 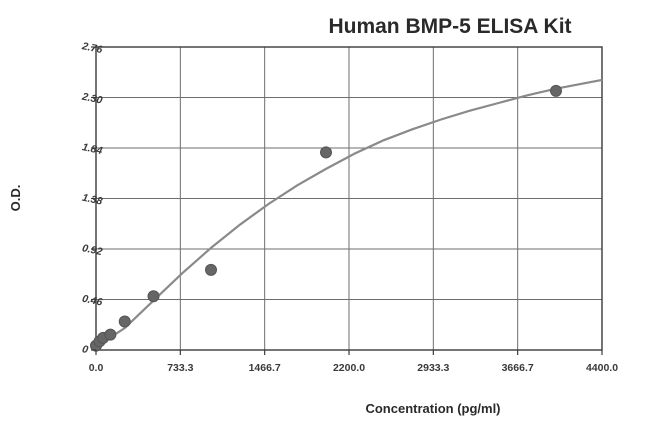 What do you see at coordinates (602, 368) in the screenshot?
I see `x-tick-label: 4400.0` at bounding box center [602, 368].